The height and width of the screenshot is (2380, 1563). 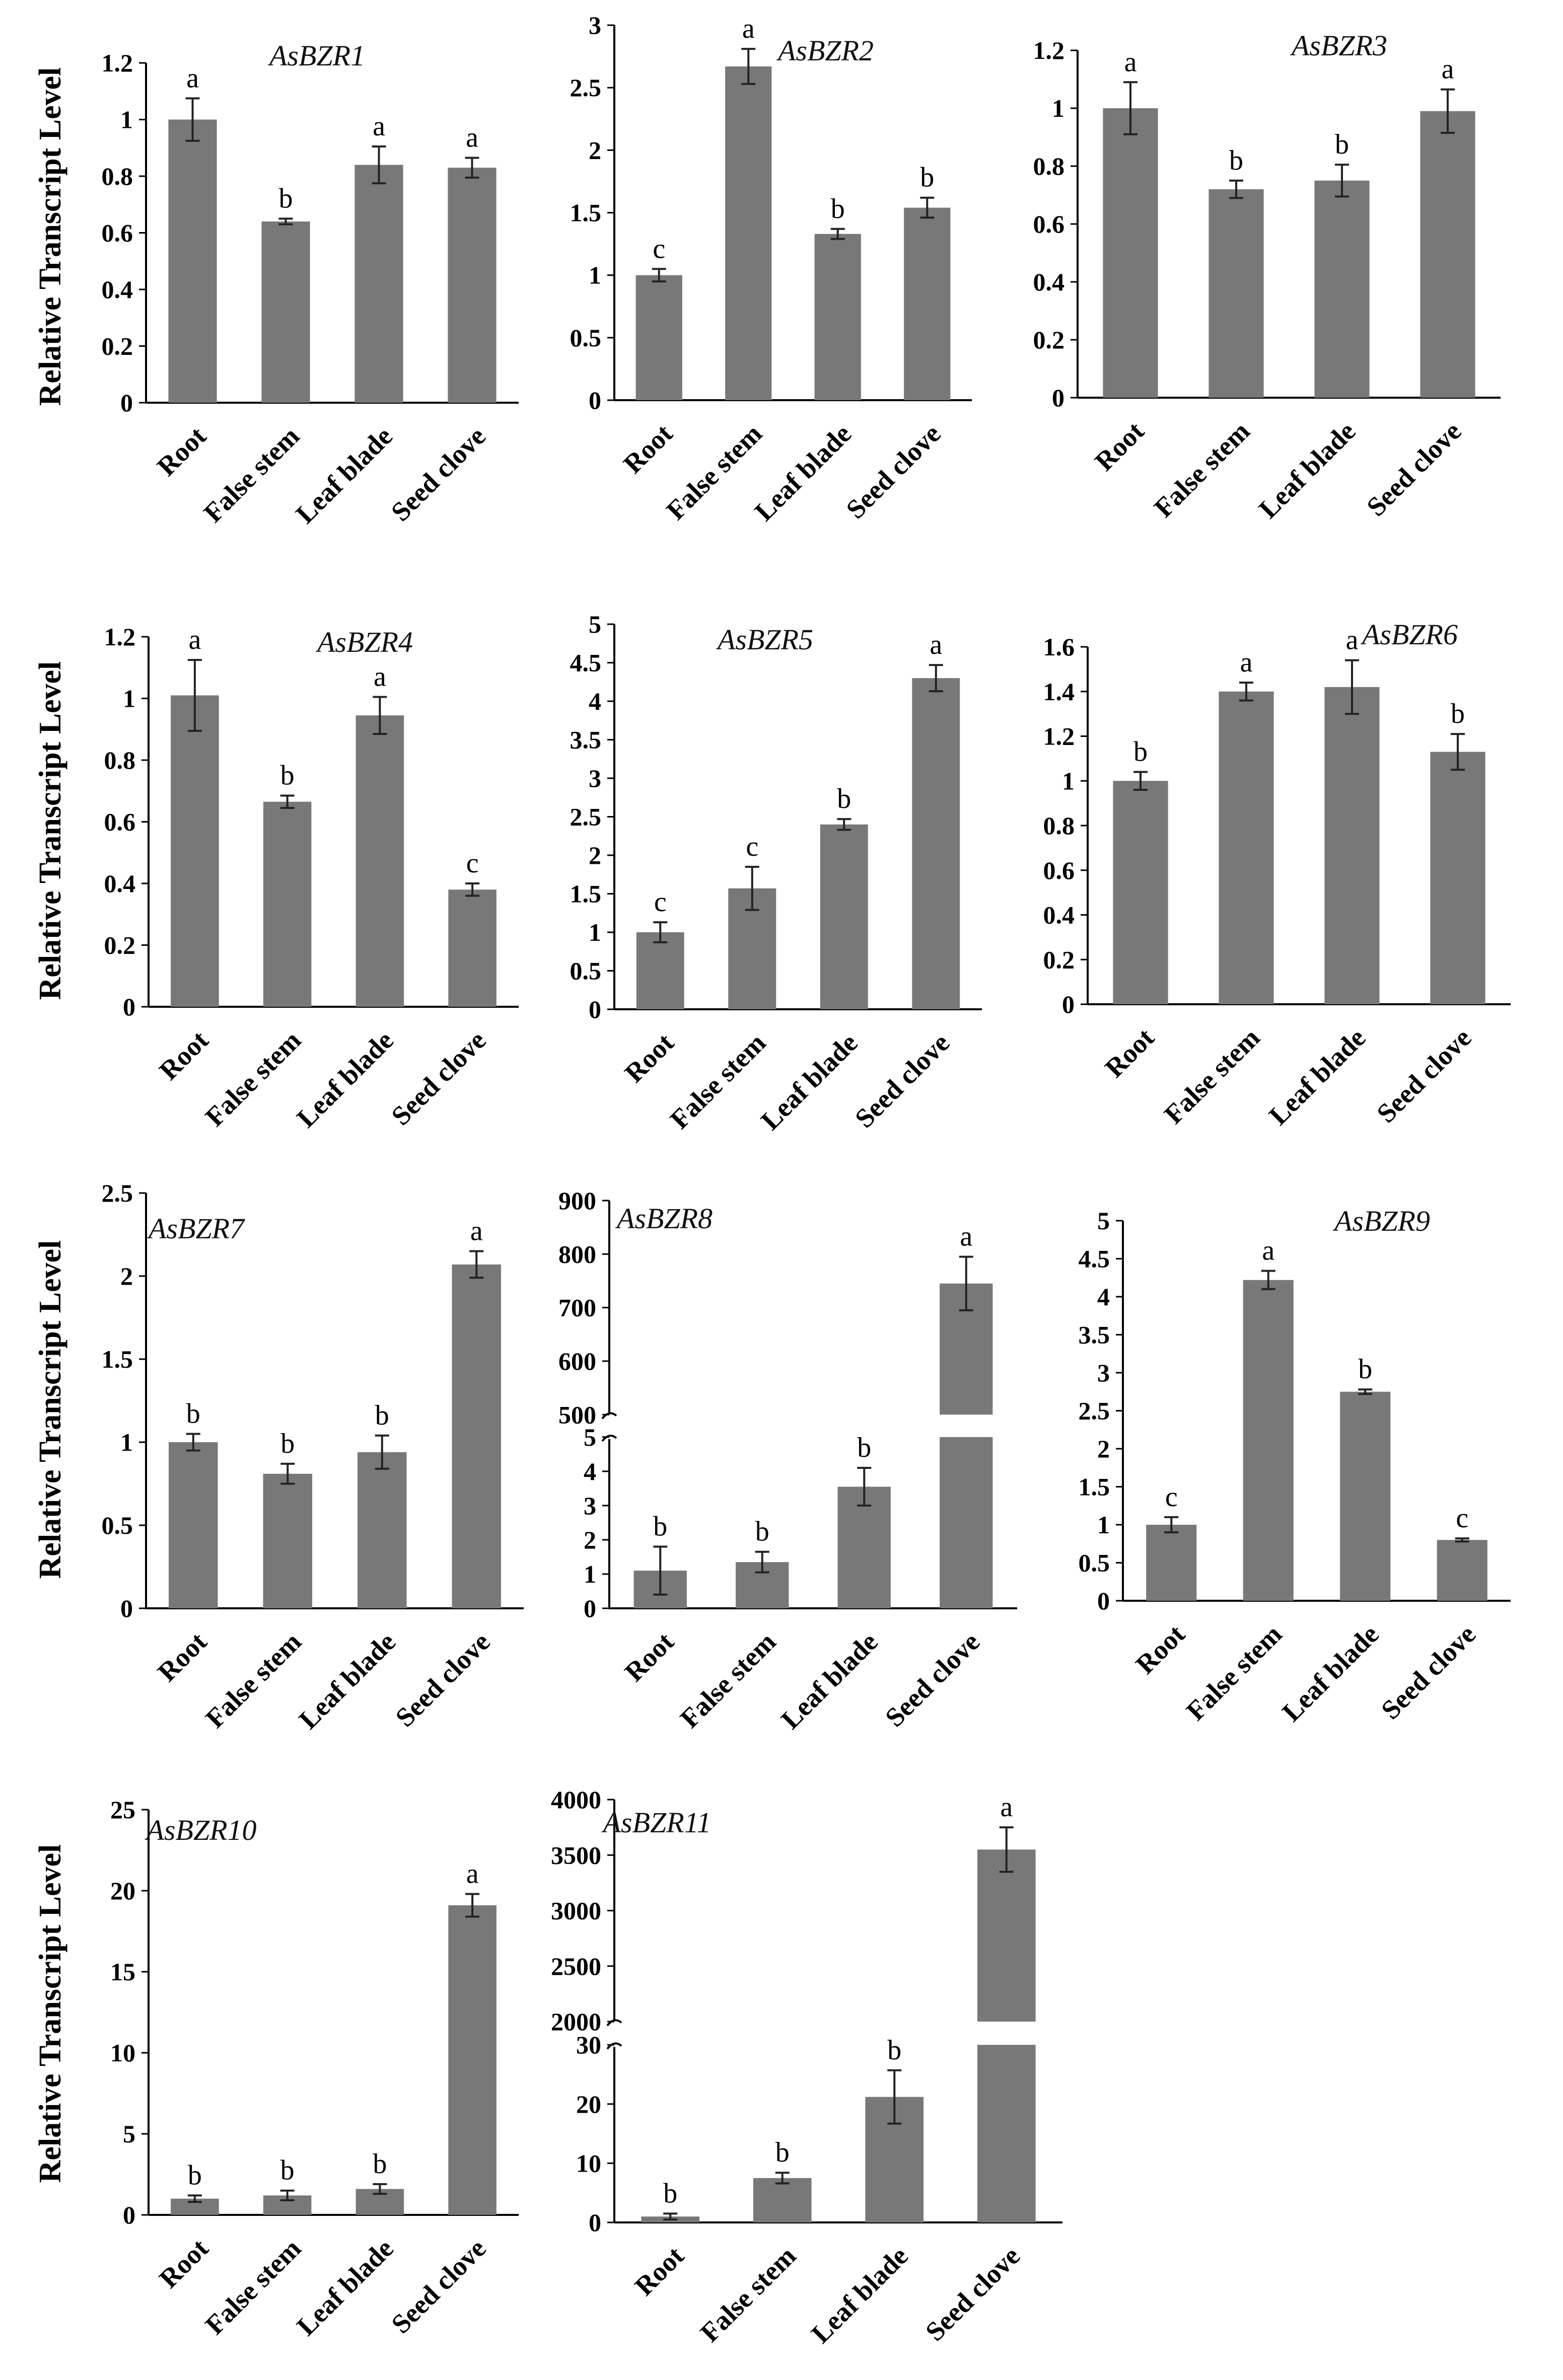 I want to click on chart-title: AsBZR4, so click(x=364, y=642).